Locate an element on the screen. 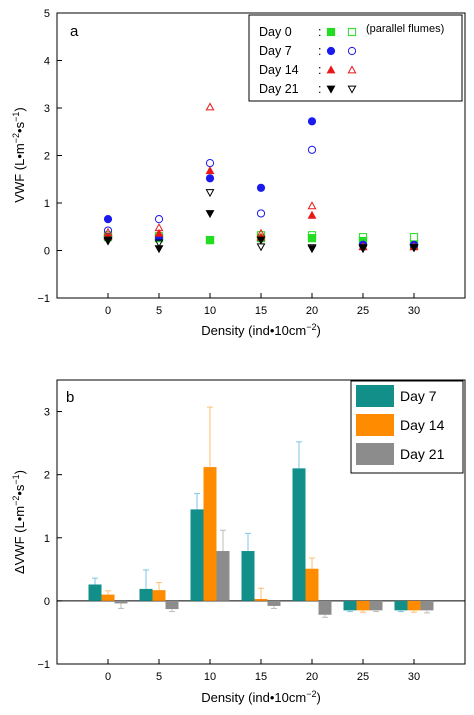 Image resolution: width=474 pixels, height=715 pixels. y-tick-label-a: 5 is located at coordinates (47, 14).